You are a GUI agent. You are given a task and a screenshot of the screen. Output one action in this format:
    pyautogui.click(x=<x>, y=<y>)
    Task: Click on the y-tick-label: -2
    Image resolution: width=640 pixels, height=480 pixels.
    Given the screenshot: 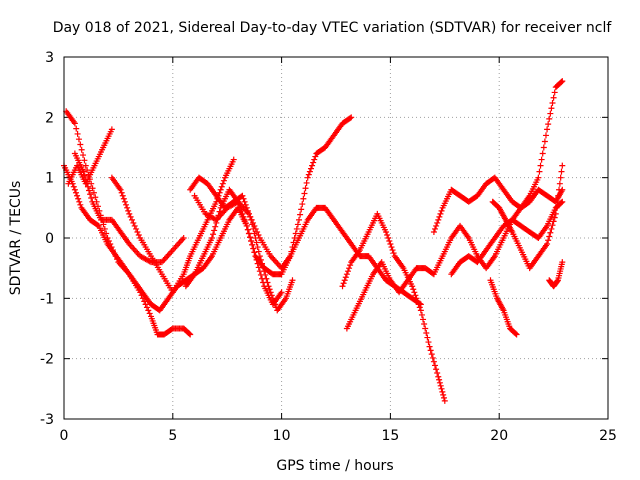 What is the action you would take?
    pyautogui.click(x=47, y=360)
    